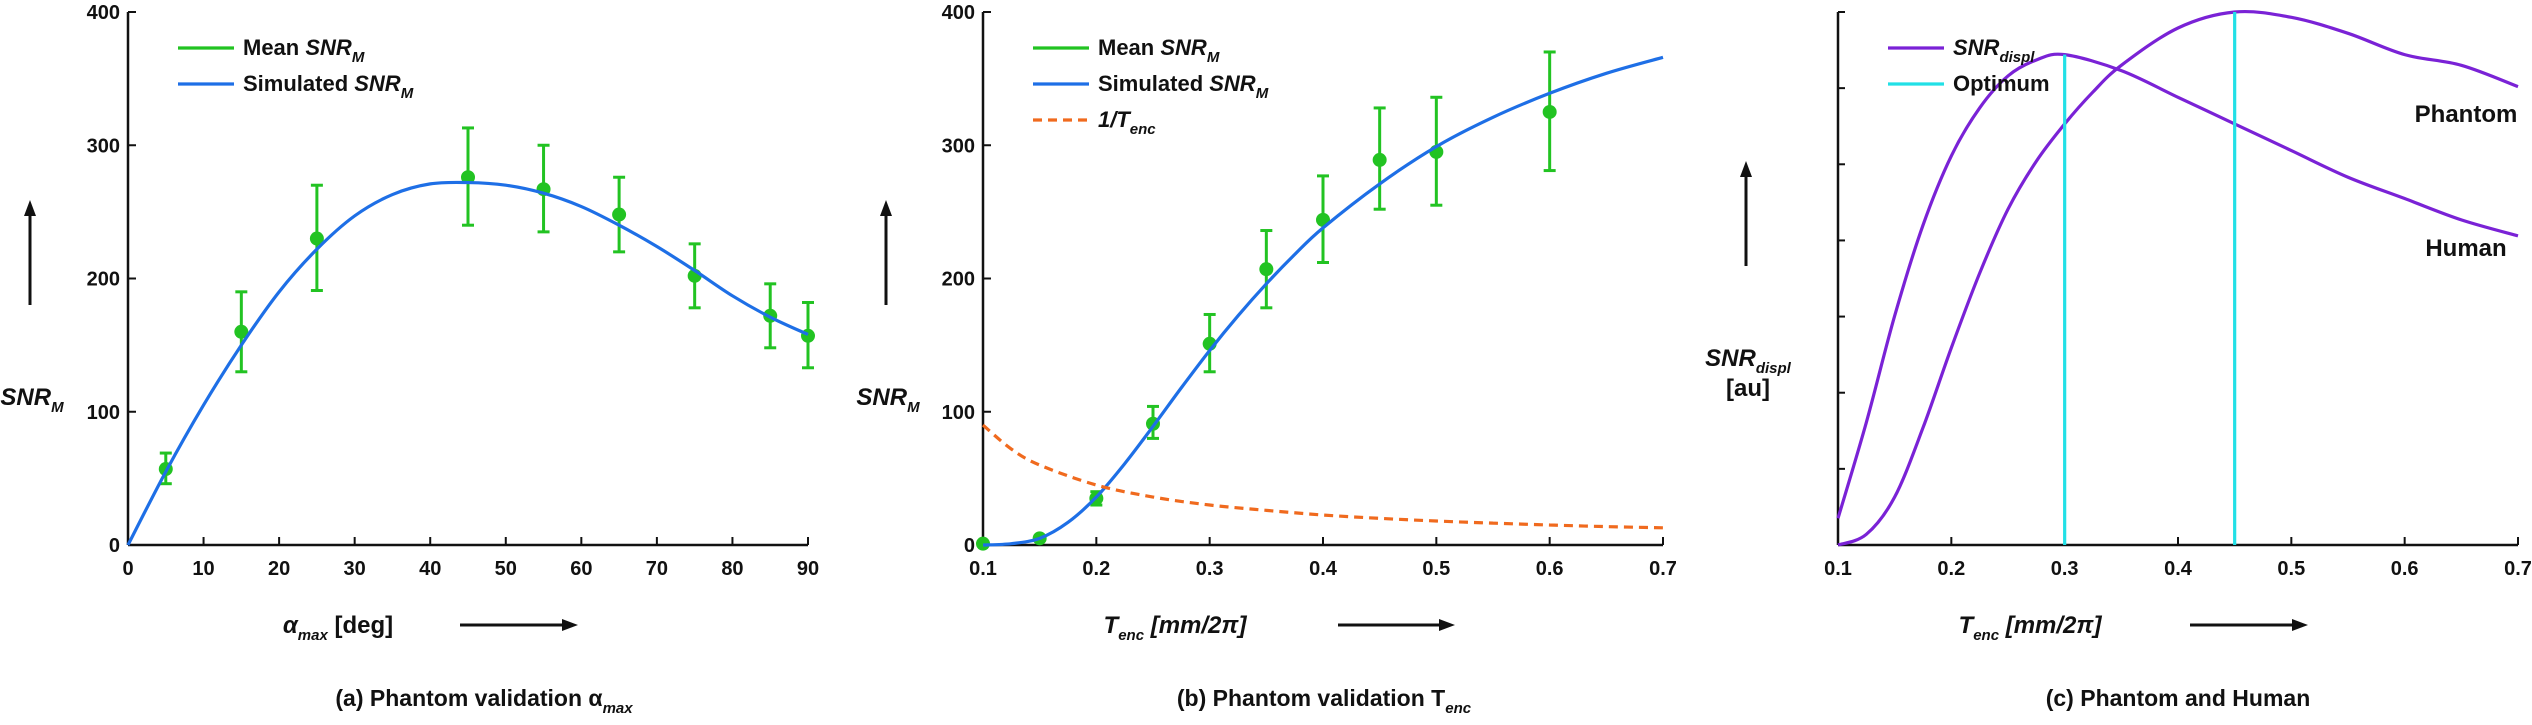 The image size is (2532, 725). Describe the element at coordinates (127, 569) in the screenshot. I see `x-tick-label: 0` at that location.